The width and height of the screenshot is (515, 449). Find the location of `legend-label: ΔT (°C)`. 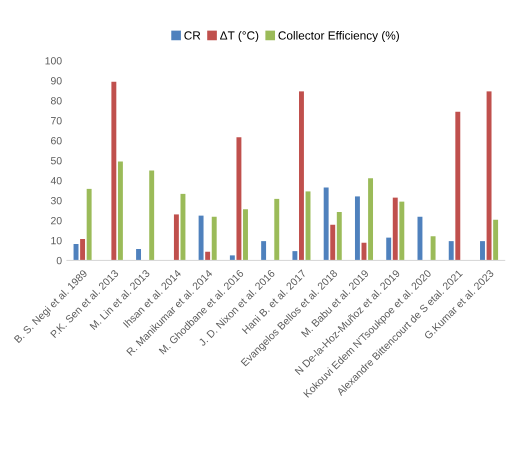

legend-label: ΔT (°C) is located at coordinates (239, 36).